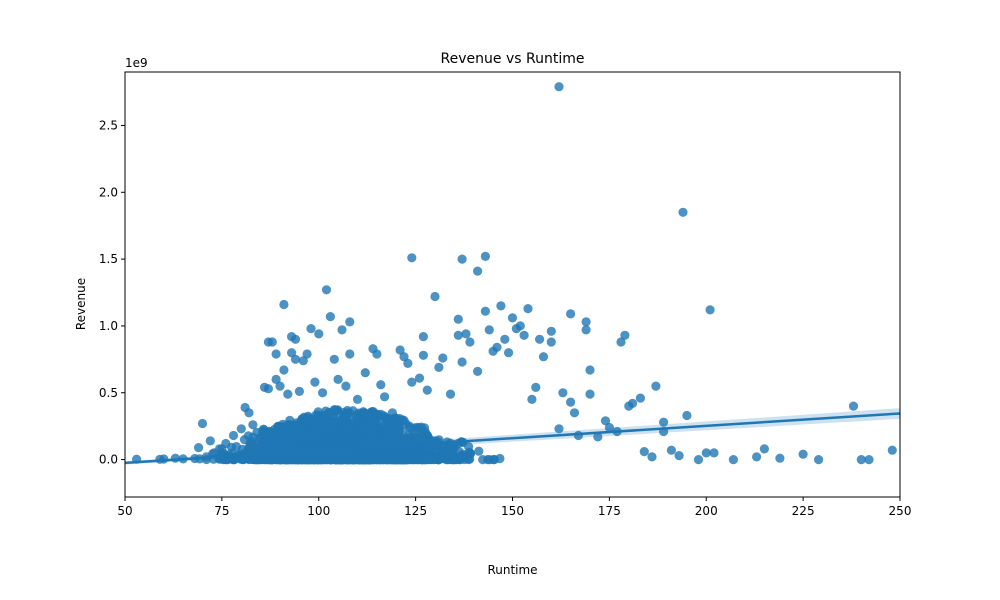 The height and width of the screenshot is (600, 1000). Describe the element at coordinates (706, 511) in the screenshot. I see `x-tick-label: 200` at that location.